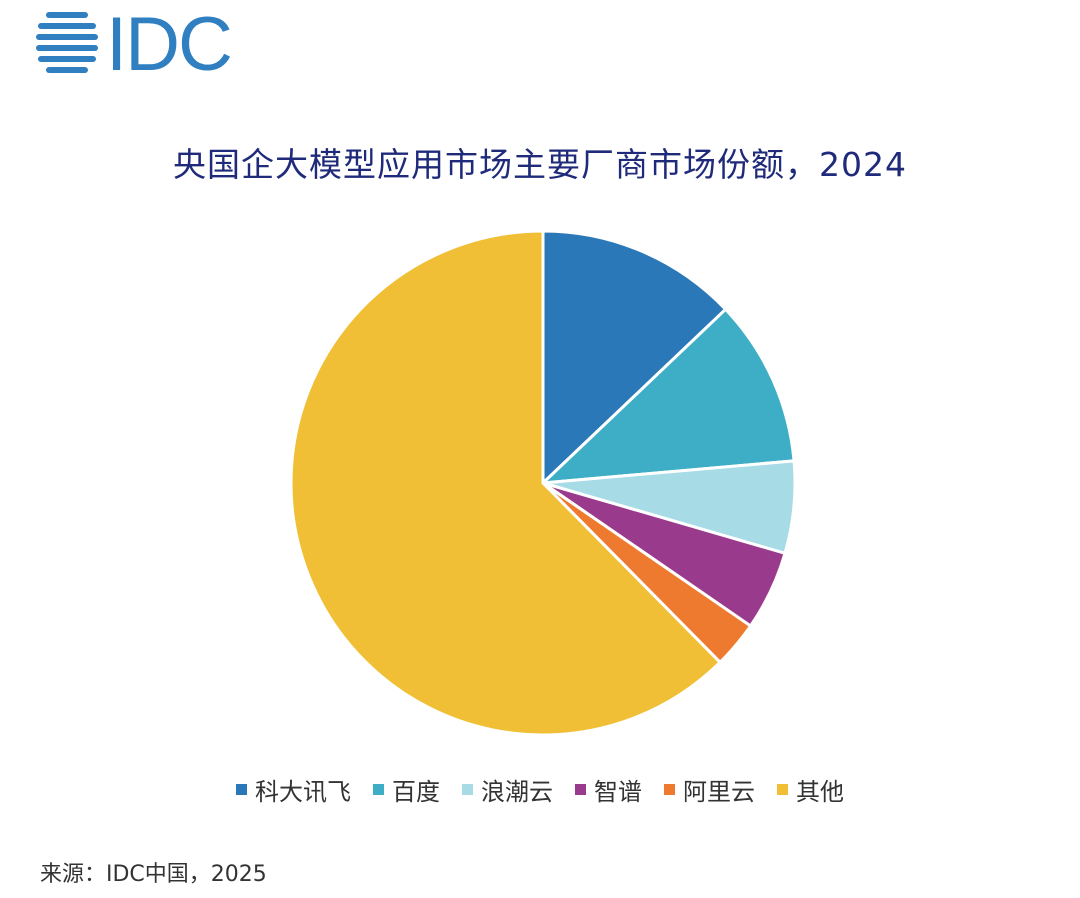  I want to click on legend-item-3: 智谱, so click(608, 789).